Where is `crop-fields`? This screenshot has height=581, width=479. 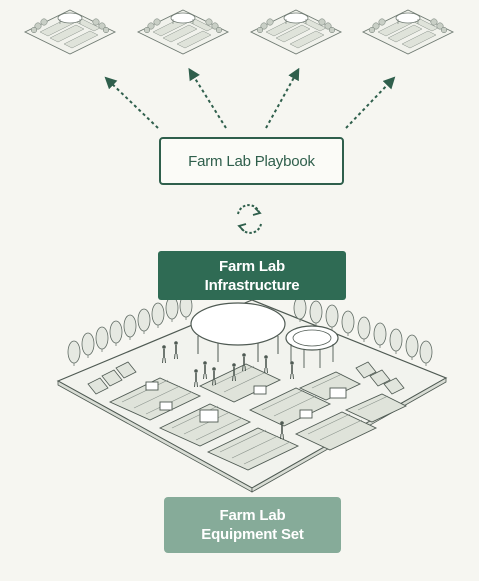 crop-fields is located at coordinates (258, 417).